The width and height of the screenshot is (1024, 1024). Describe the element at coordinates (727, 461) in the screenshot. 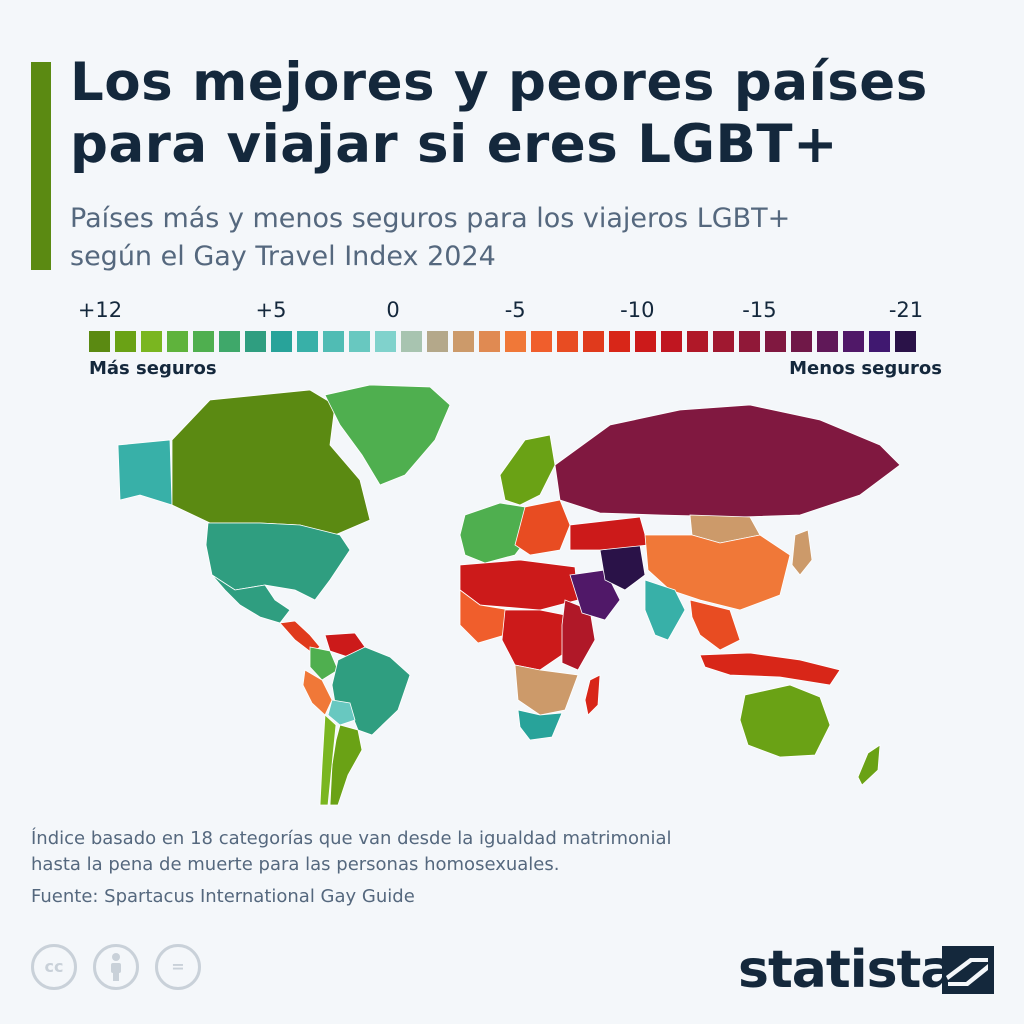

I see `region-russia` at that location.